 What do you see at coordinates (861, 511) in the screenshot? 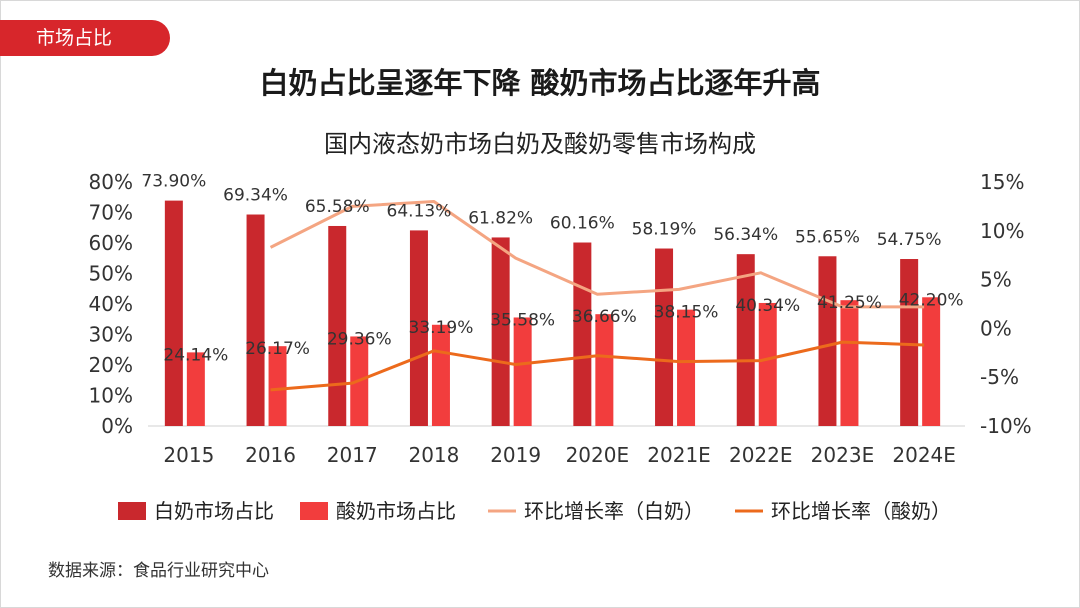
I see `legend-label: 环比增长率（酸奶）` at bounding box center [861, 511].